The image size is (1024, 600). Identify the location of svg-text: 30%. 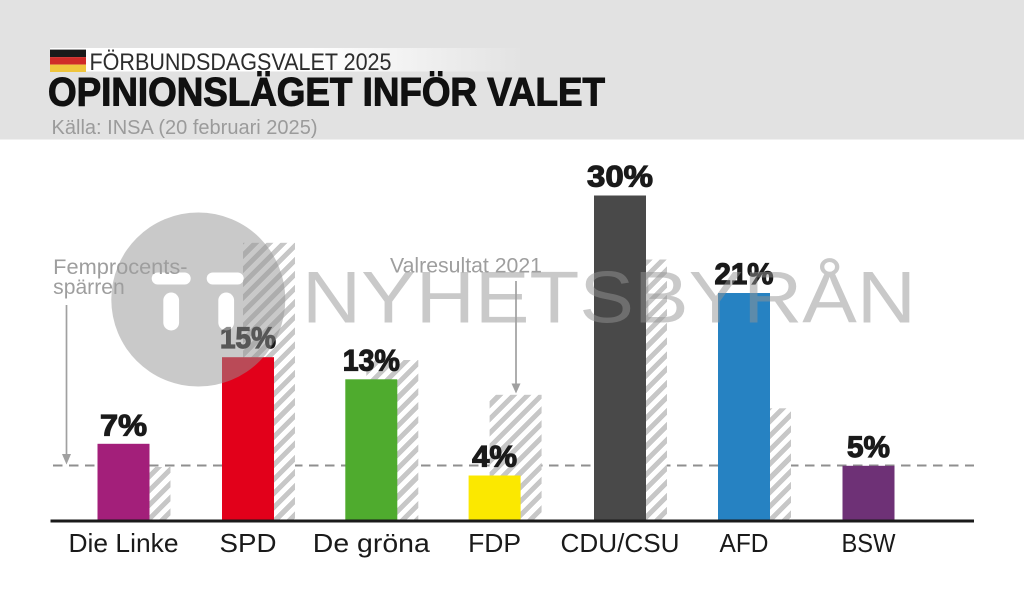
(620, 177).